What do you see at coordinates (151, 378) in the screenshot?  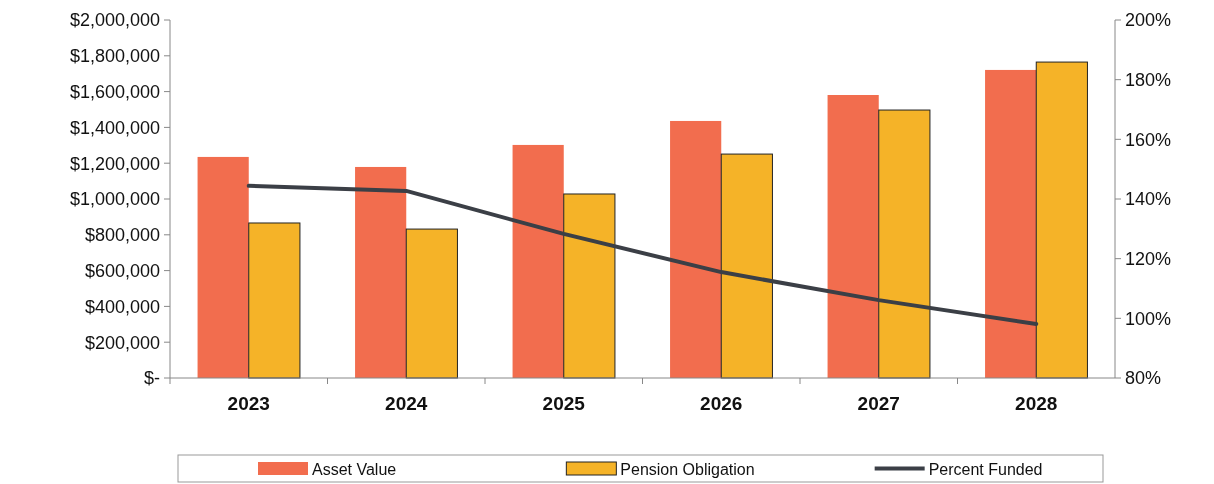 I see `y-tick-label: $-` at bounding box center [151, 378].